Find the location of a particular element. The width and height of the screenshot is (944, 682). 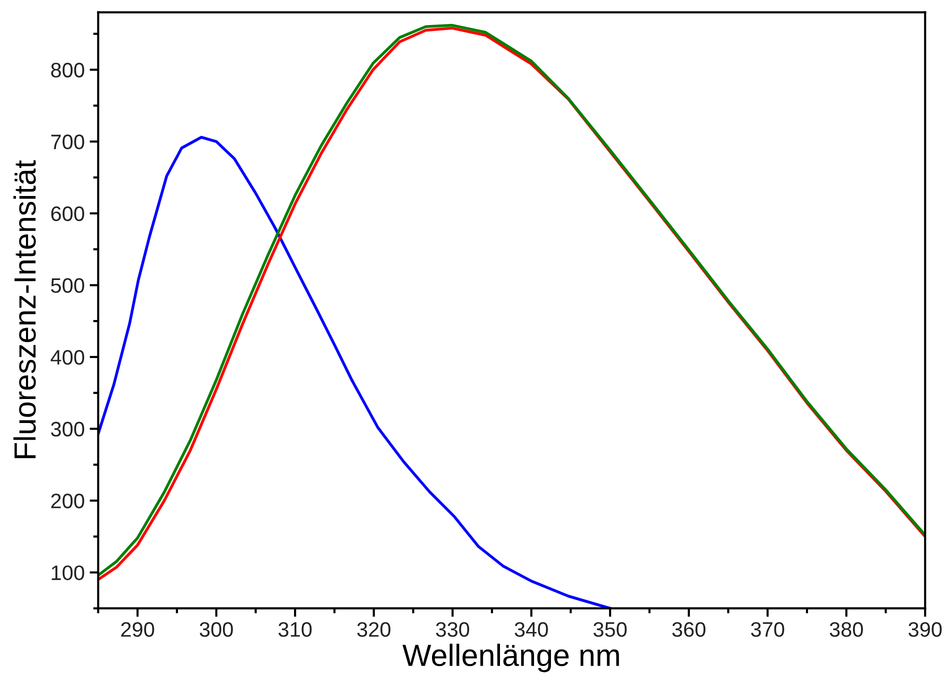

x-tick-label: 370 is located at coordinates (767, 629).